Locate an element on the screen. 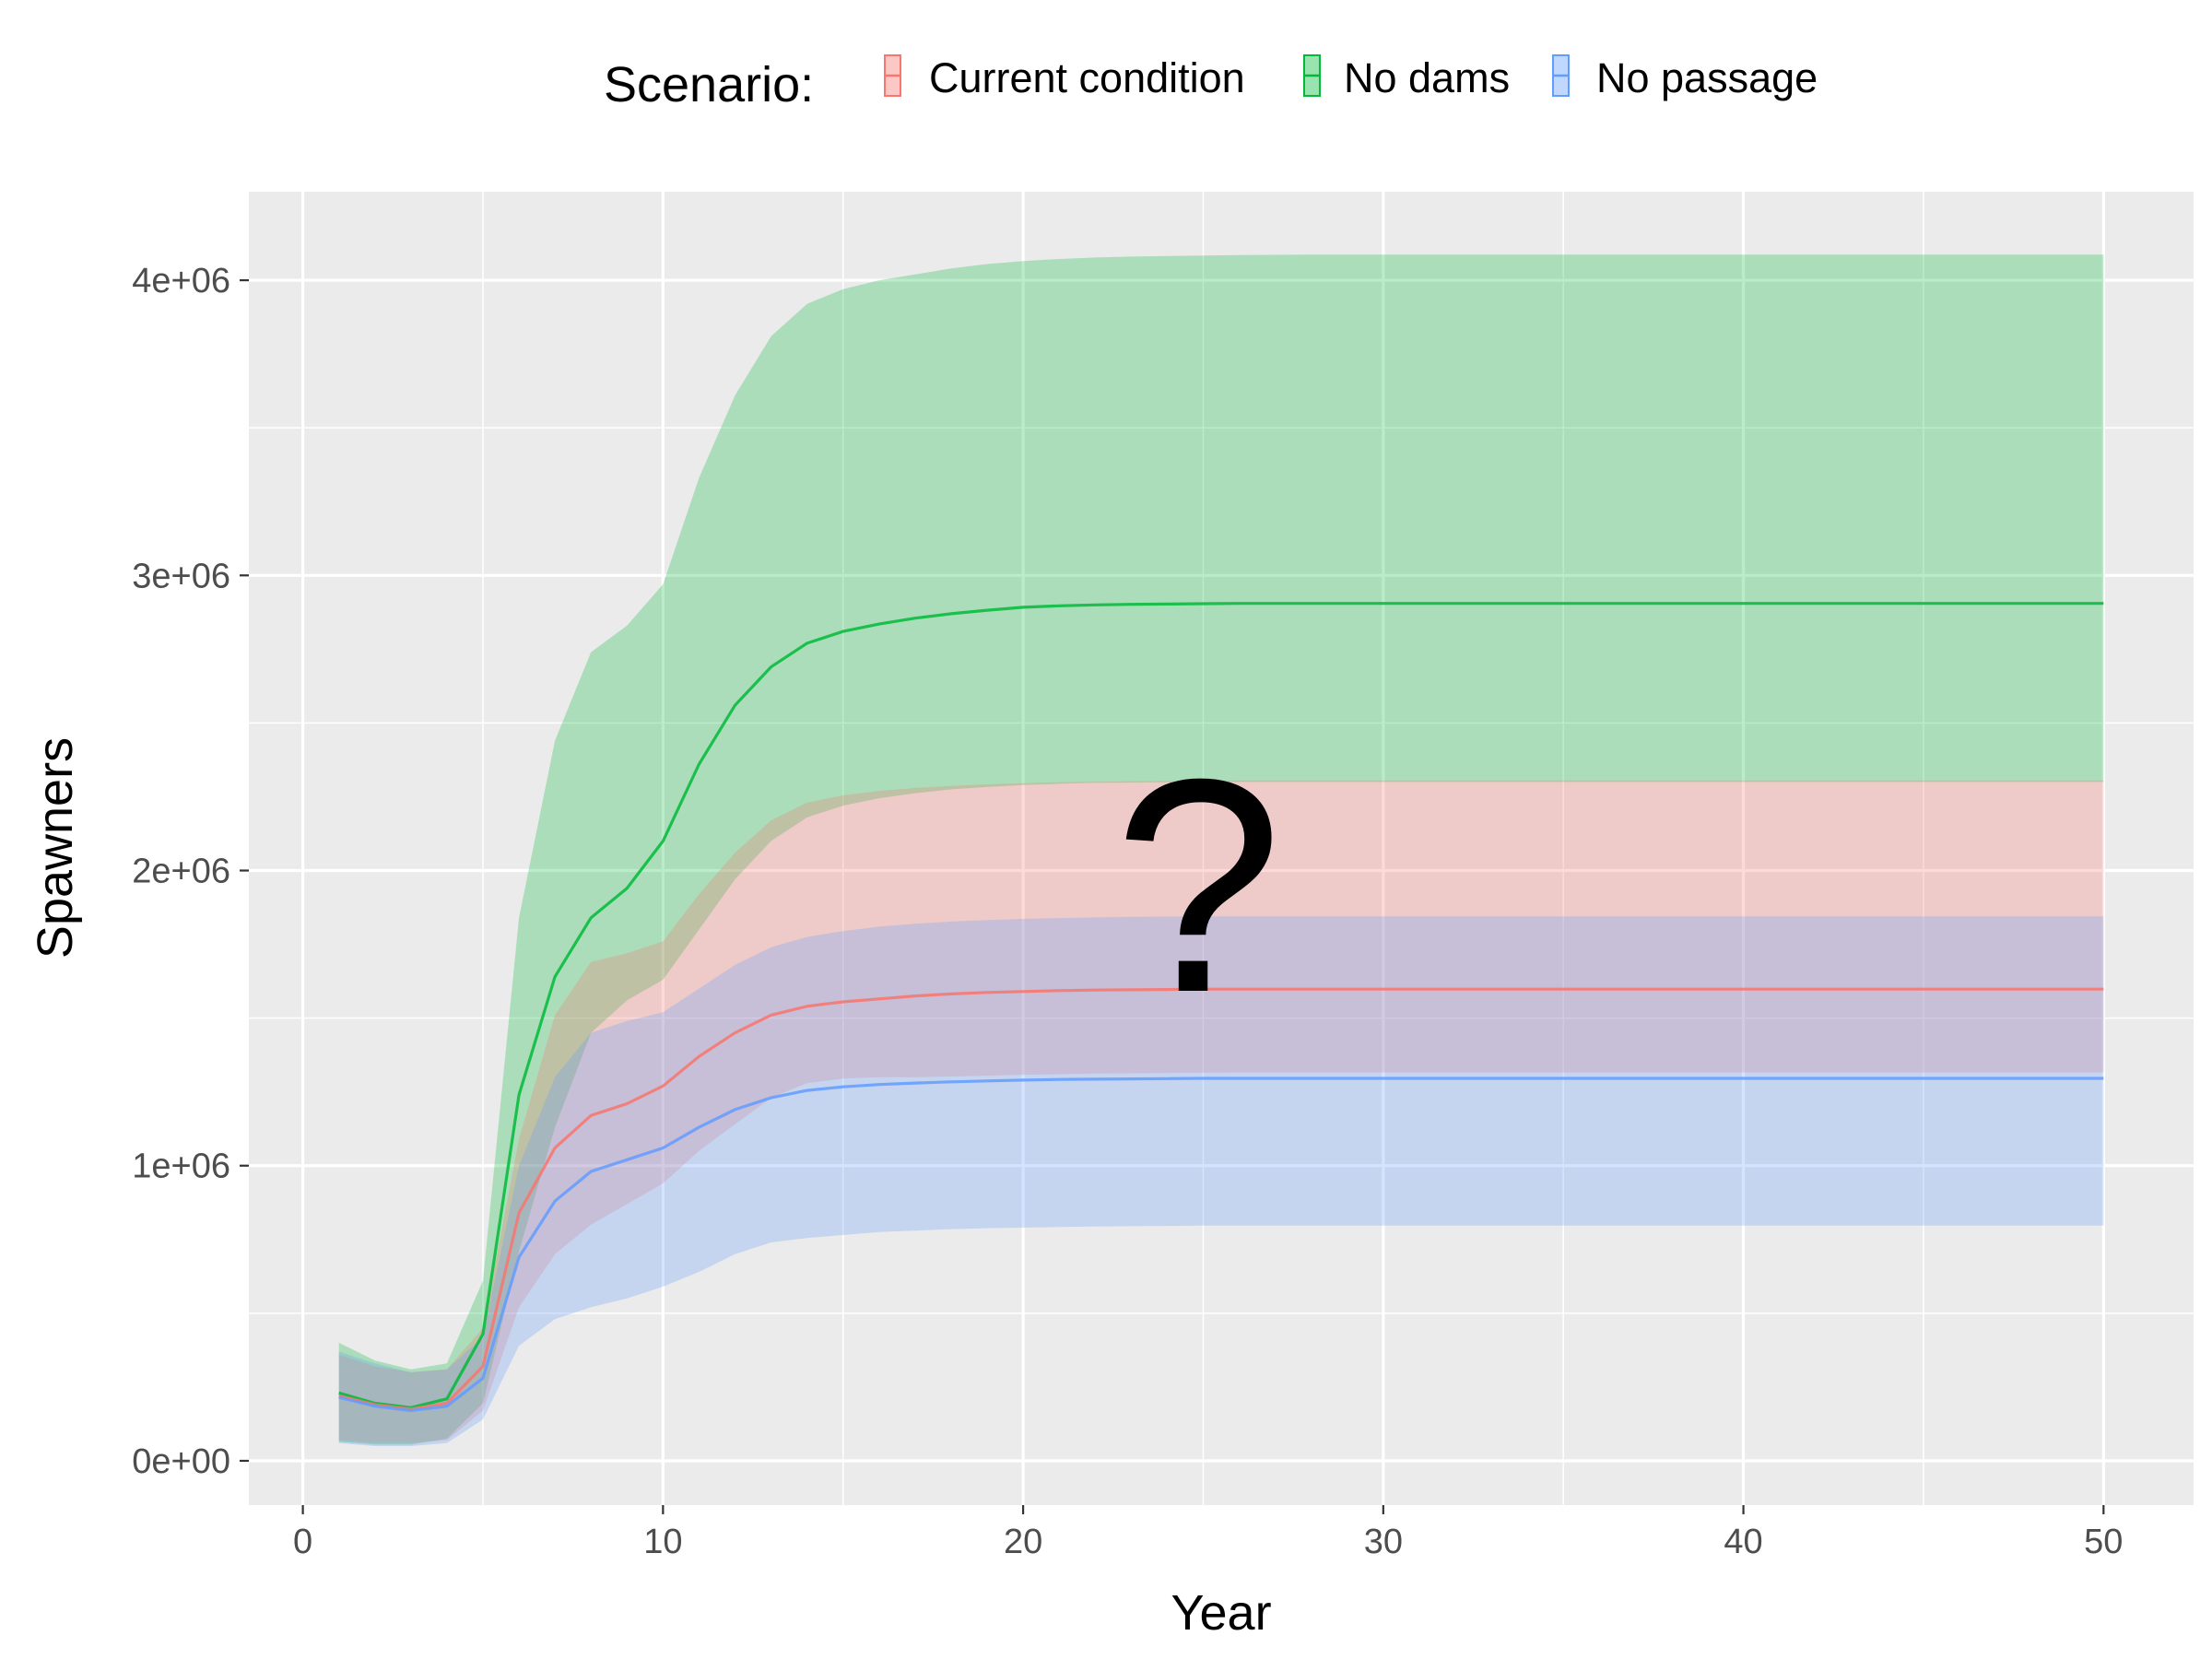  legend-entry-no-dams: No dams is located at coordinates (1406, 77).